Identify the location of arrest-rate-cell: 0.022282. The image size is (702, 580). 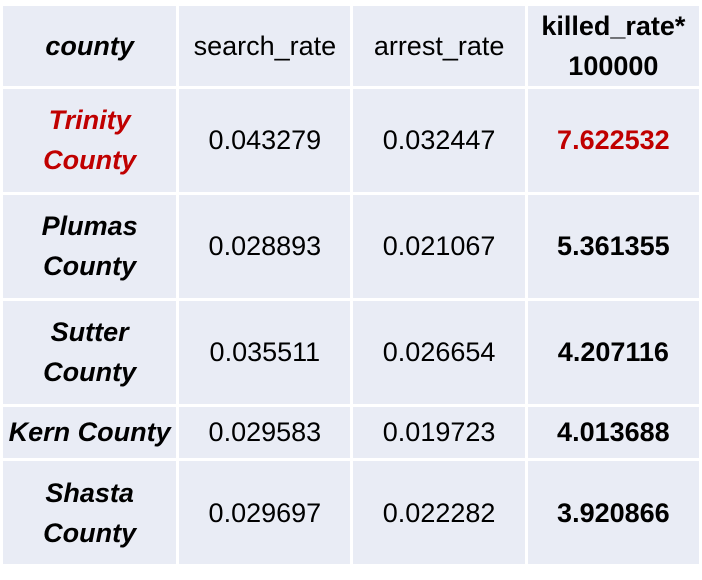
(439, 512).